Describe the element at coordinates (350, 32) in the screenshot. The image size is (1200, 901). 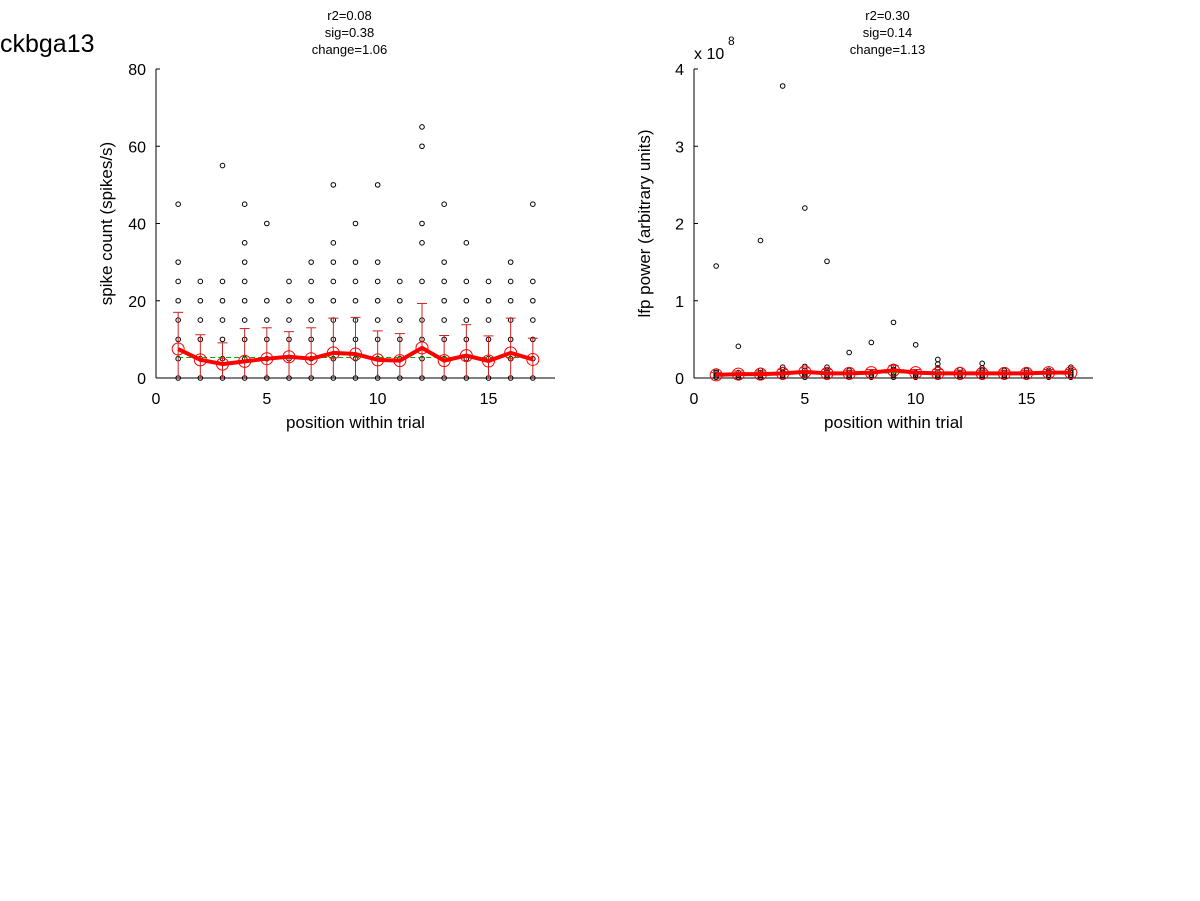
I see `stats-line: sig=0.38` at that location.